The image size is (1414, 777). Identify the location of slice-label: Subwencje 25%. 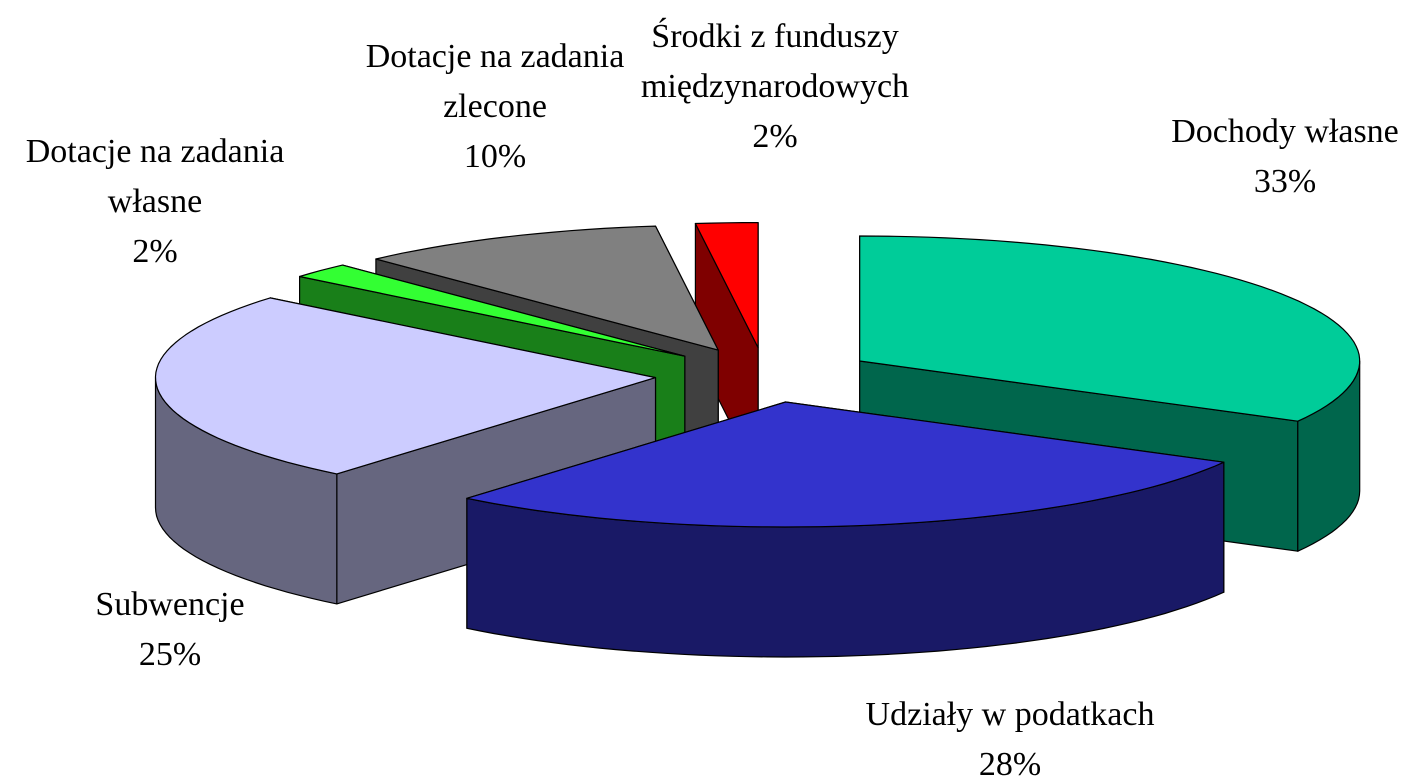
(170, 630).